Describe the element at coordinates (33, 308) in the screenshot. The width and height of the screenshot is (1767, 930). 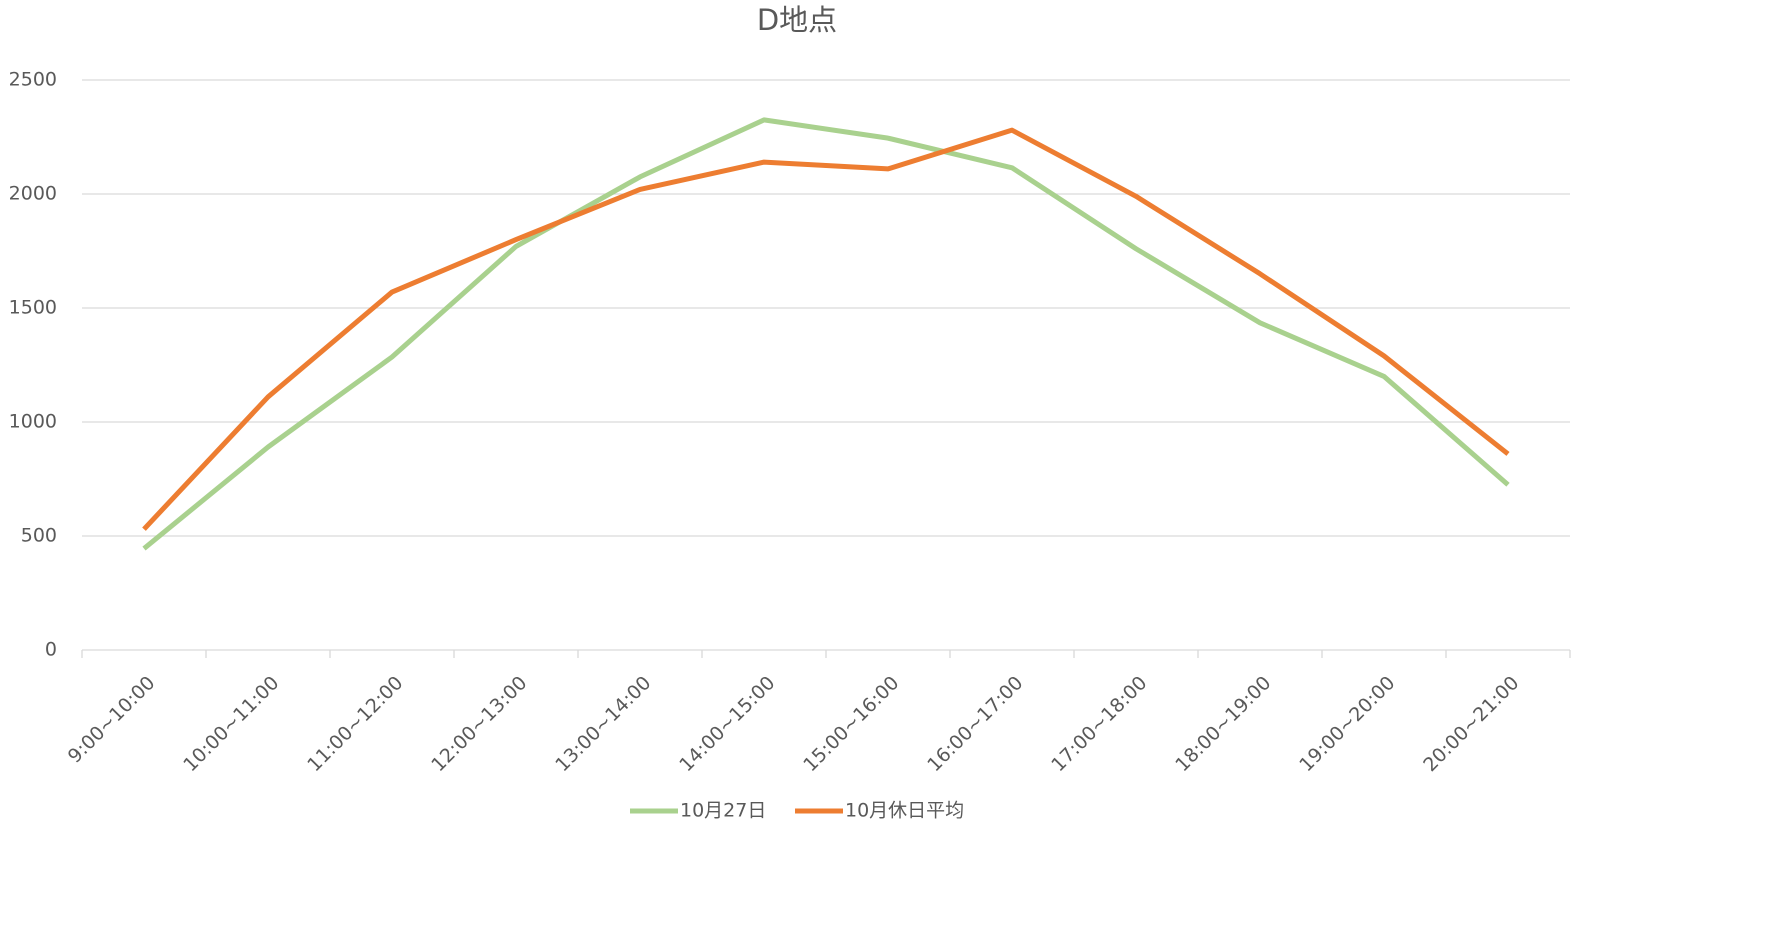
I see `y-tick-label: 1500` at that location.